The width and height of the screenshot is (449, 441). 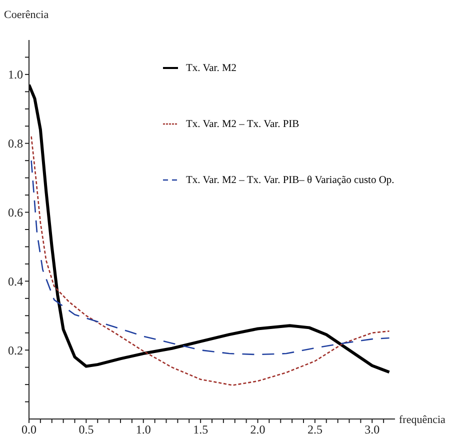 I want to click on y-tick-label: 0.8, so click(x=15, y=143).